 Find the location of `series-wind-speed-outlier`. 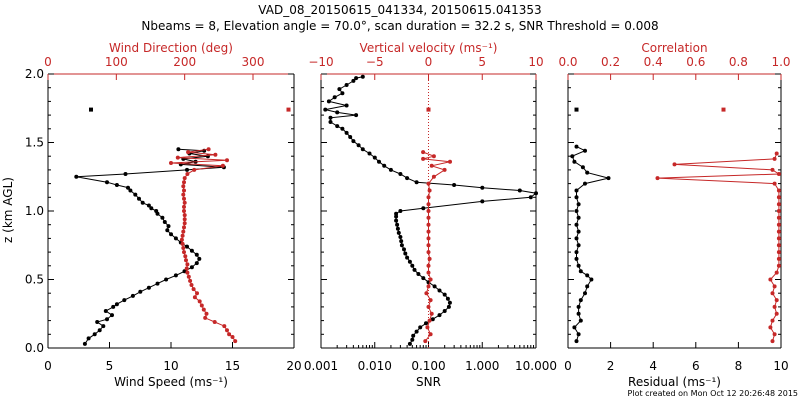

series-wind-speed-outlier is located at coordinates (91, 109).